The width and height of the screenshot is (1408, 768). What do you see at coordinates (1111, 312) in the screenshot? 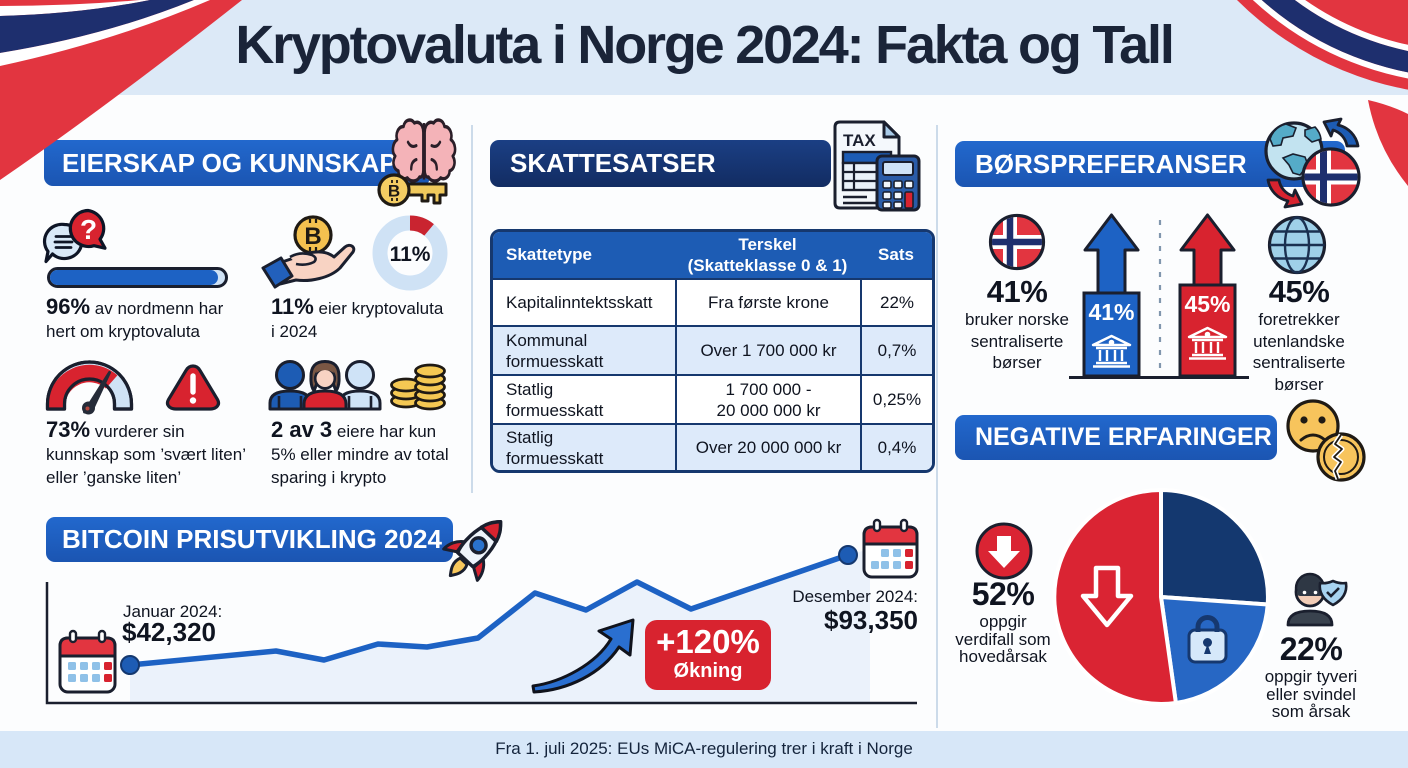
I see `svg-text: 41%` at bounding box center [1111, 312].